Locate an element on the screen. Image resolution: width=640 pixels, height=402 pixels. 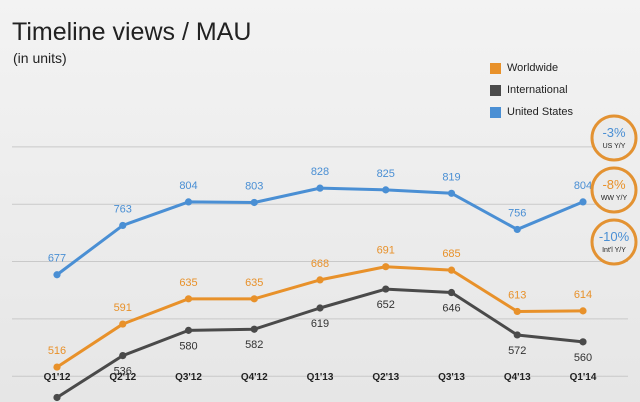
data-label-ww-q1-12: 516 is located at coordinates (57, 351).